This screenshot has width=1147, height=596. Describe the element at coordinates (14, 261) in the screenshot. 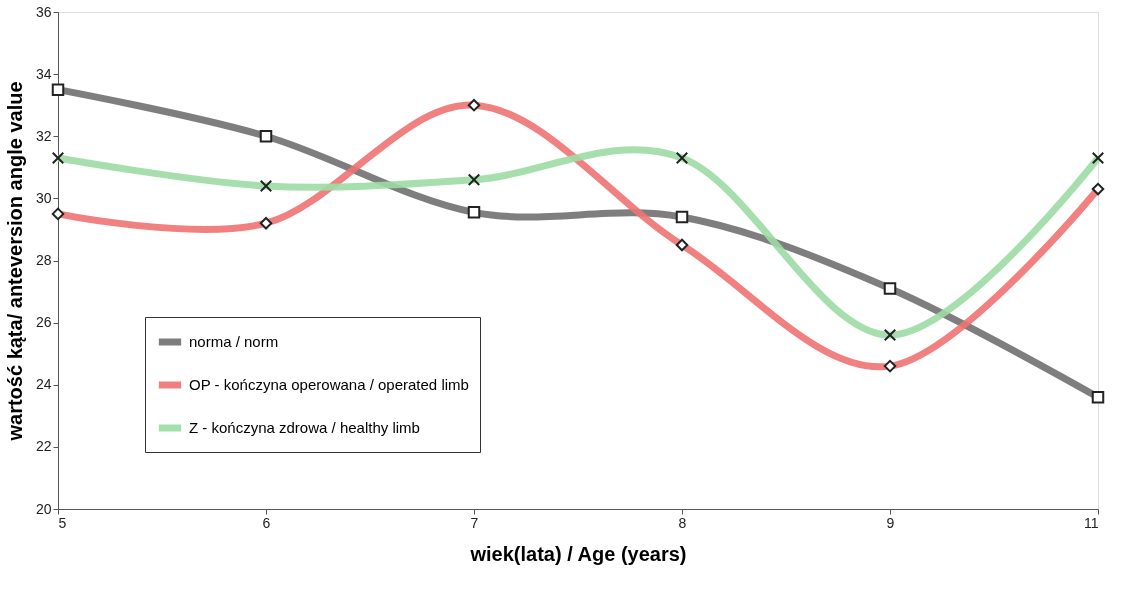

I see `y-axis-title: wartość kąta/ anteversion angle value` at that location.